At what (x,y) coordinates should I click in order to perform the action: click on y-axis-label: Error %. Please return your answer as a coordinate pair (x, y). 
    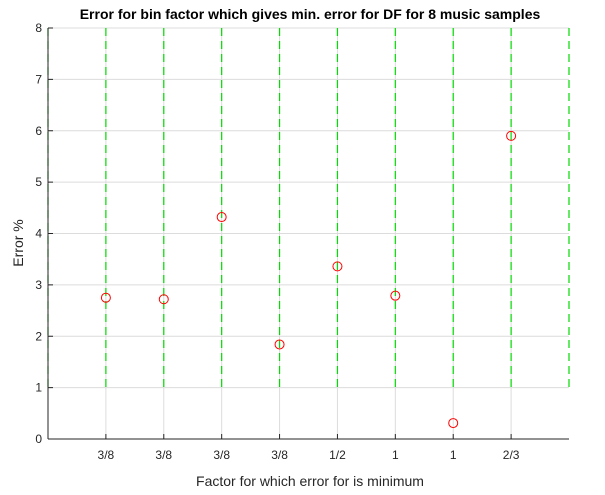
    Looking at the image, I should click on (18, 242).